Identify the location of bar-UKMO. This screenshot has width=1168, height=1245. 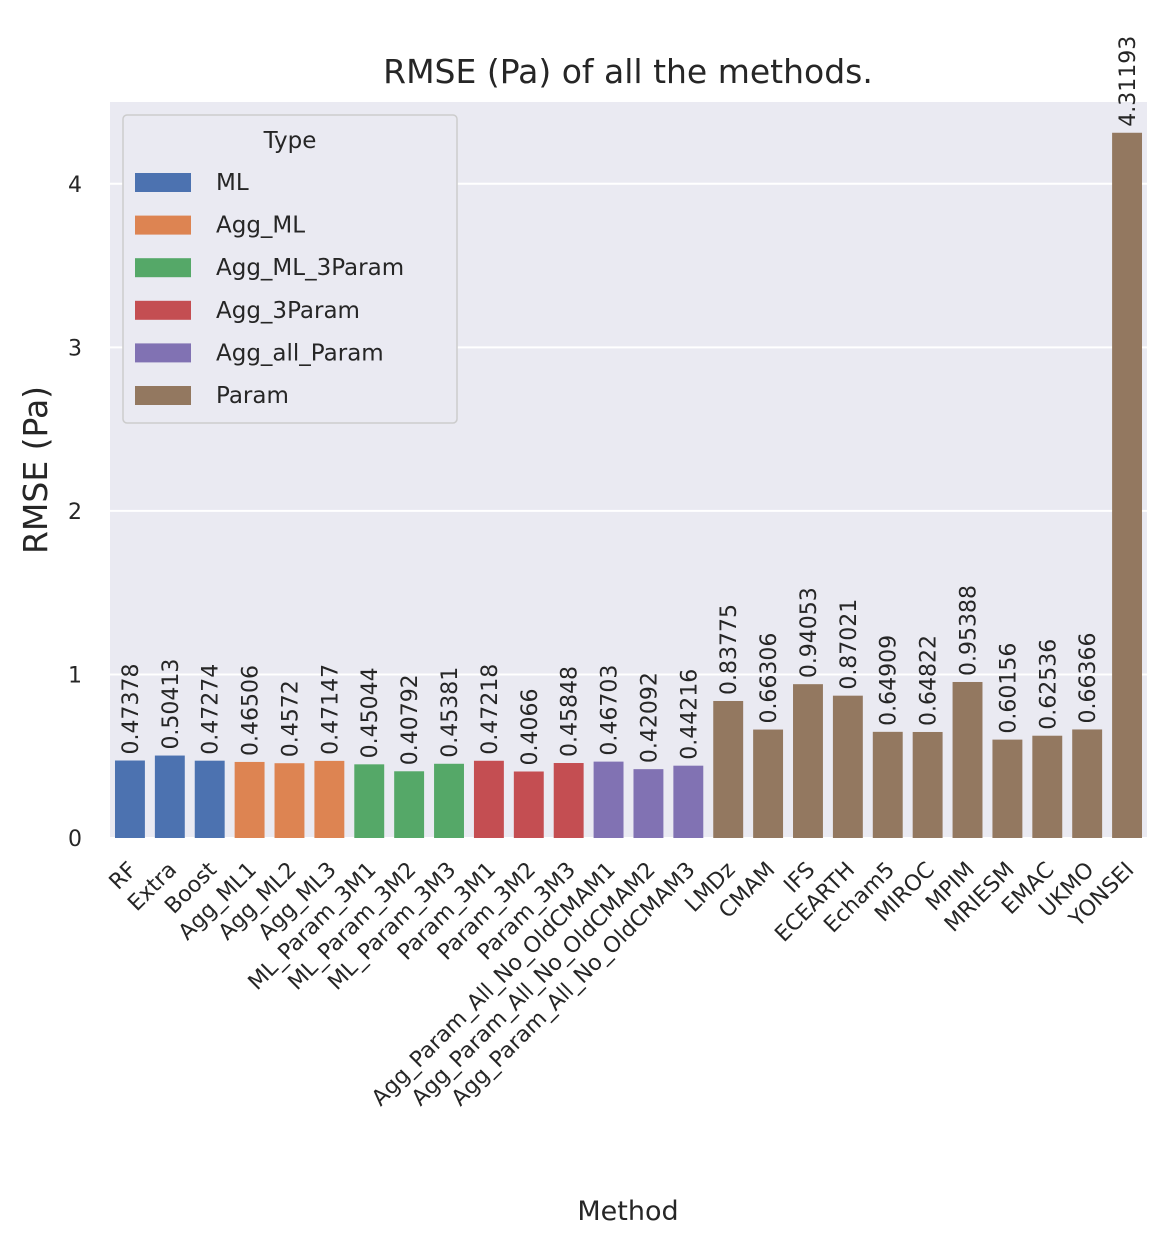
(1087, 783).